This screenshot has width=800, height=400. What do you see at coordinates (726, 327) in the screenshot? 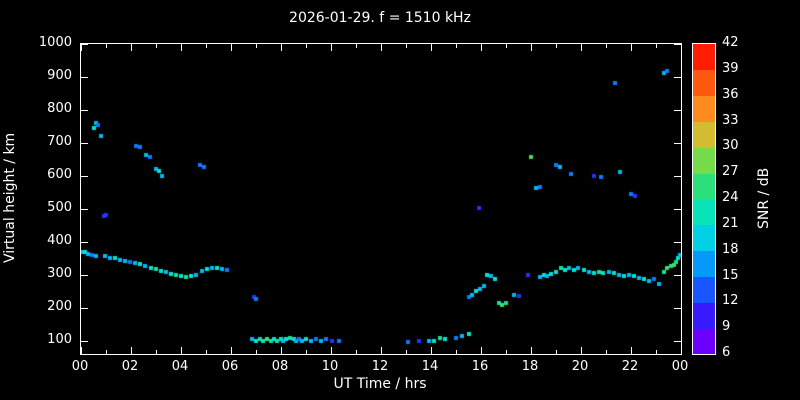
I see `colorbar-tick-label: 9` at bounding box center [726, 327].